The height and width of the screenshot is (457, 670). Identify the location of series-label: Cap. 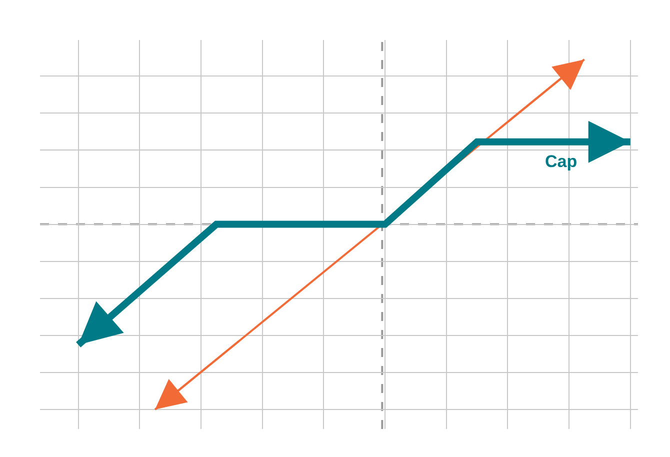
(561, 161).